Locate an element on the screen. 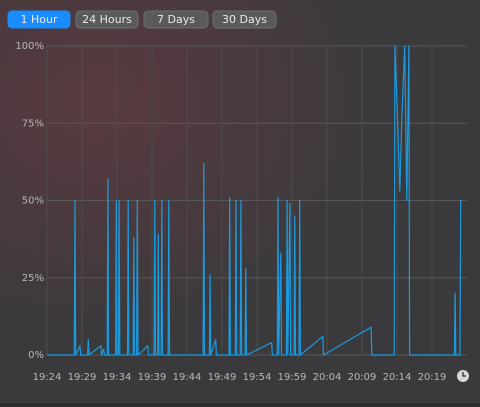 This screenshot has width=480, height=407. y-tick-label: 75% is located at coordinates (33, 123).